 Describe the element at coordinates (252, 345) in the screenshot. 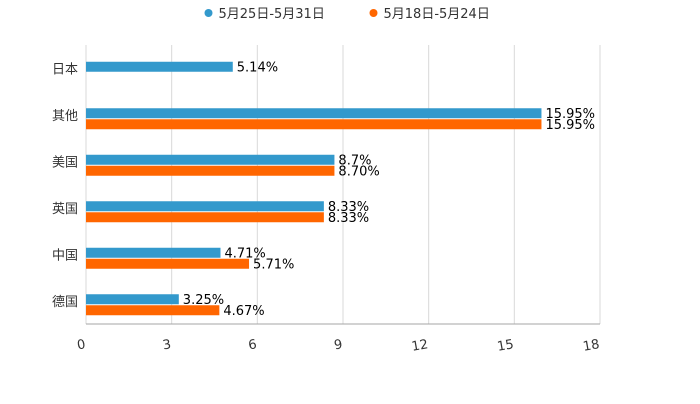

I see `x-tick-label: 6` at that location.